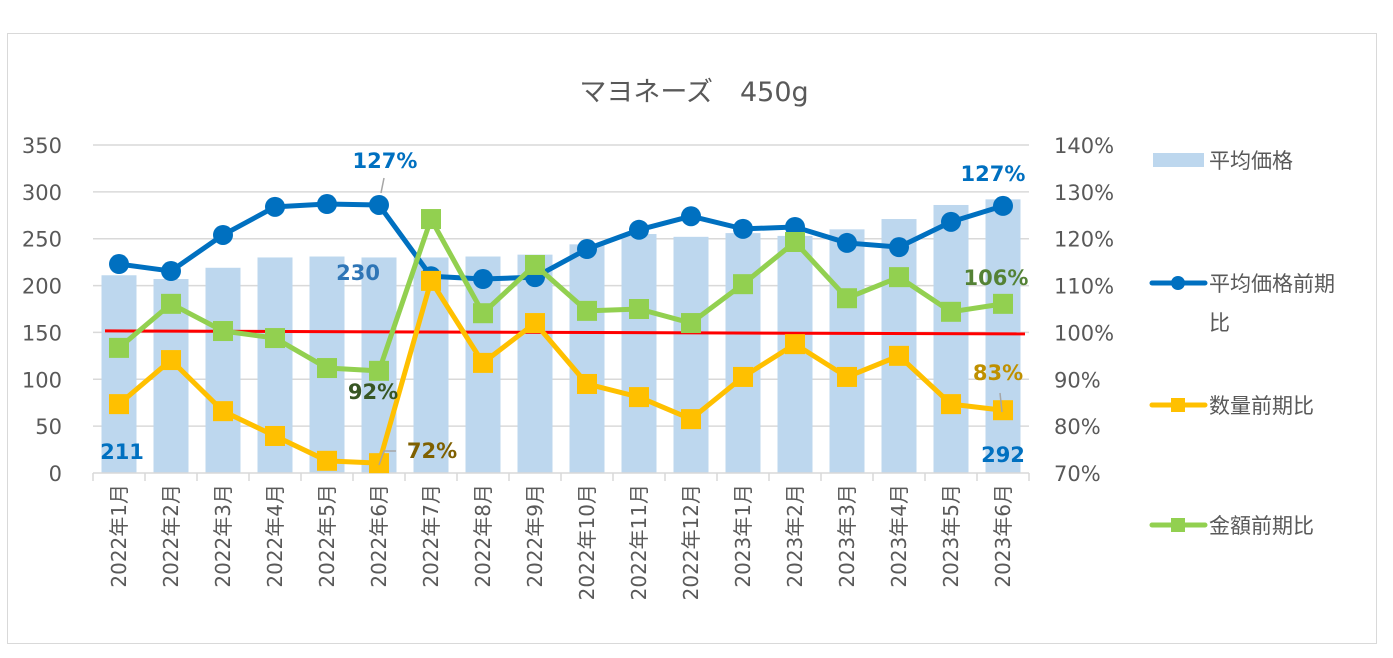 The width and height of the screenshot is (1393, 658). Describe the element at coordinates (42, 193) in the screenshot. I see `left-axis-tick: 300` at that location.